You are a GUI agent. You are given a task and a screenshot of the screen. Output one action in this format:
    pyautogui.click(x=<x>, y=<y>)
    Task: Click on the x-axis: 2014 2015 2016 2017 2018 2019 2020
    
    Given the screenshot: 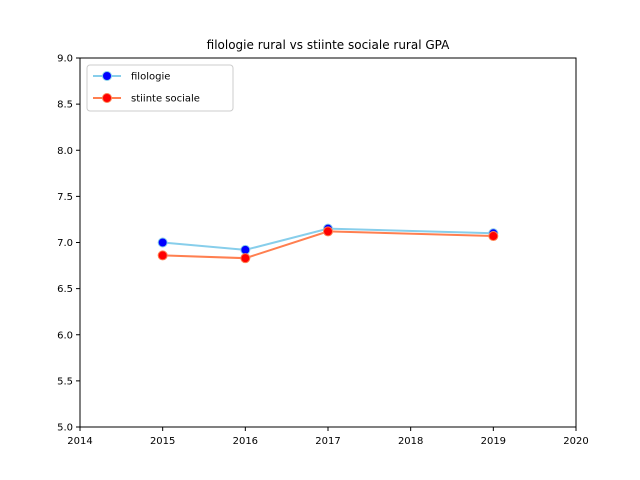 What is the action you would take?
    pyautogui.click(x=328, y=437)
    